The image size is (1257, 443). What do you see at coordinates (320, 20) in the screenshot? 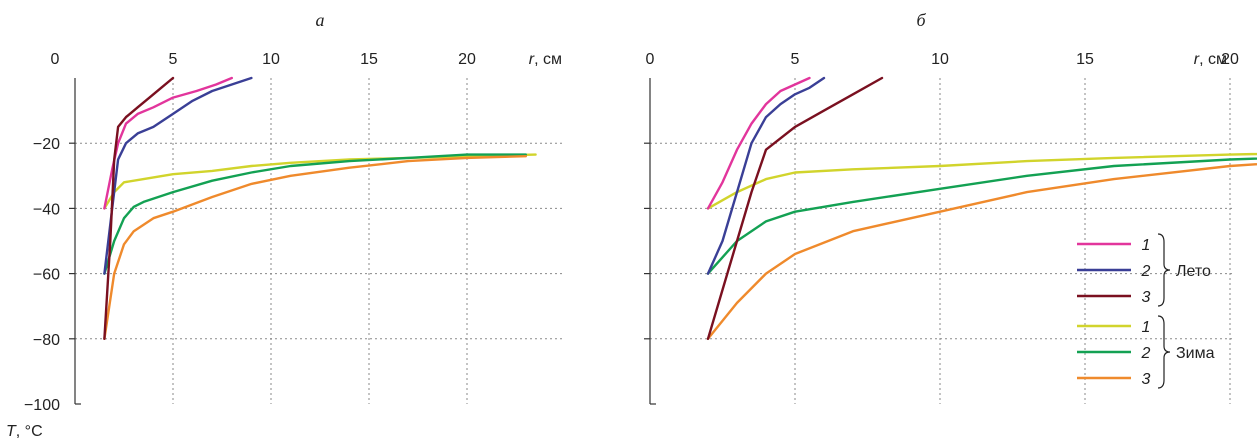
I see `panel-label: а` at bounding box center [320, 20].